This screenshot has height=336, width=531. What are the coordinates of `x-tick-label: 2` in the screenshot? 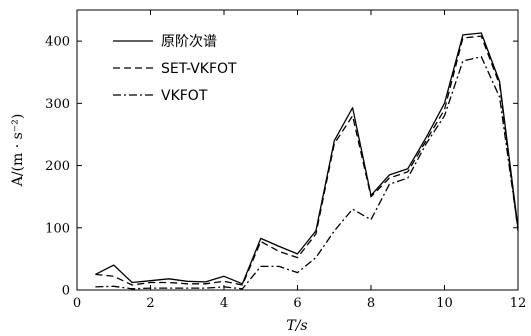 It's located at (150, 303).